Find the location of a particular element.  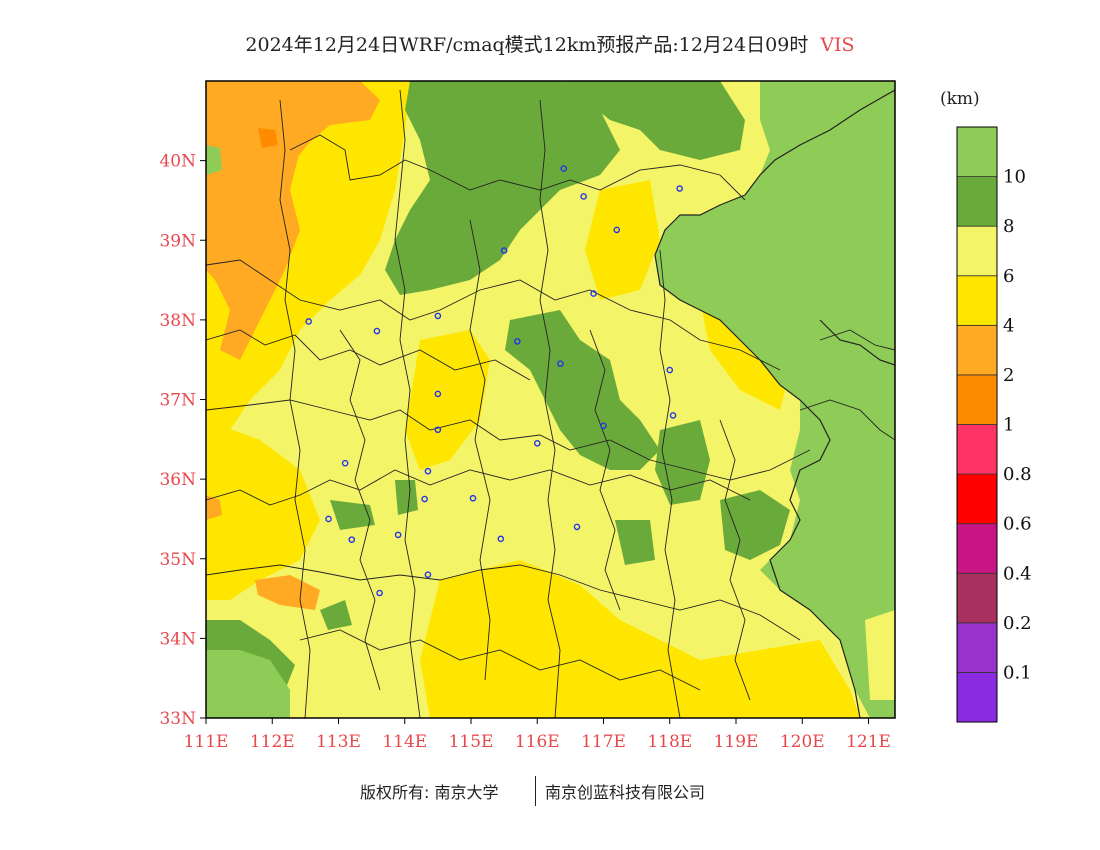

lon-tick-label: 114E is located at coordinates (404, 742).